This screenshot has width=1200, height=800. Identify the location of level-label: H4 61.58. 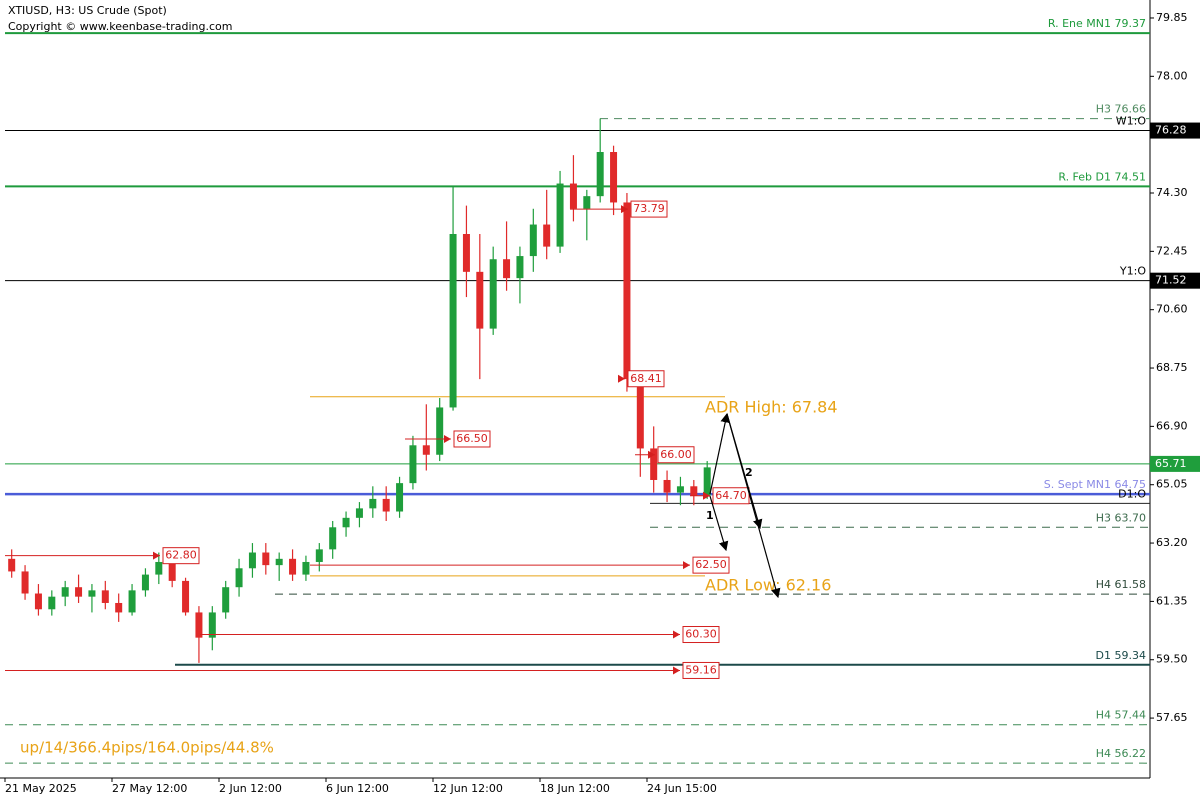
(1121, 584).